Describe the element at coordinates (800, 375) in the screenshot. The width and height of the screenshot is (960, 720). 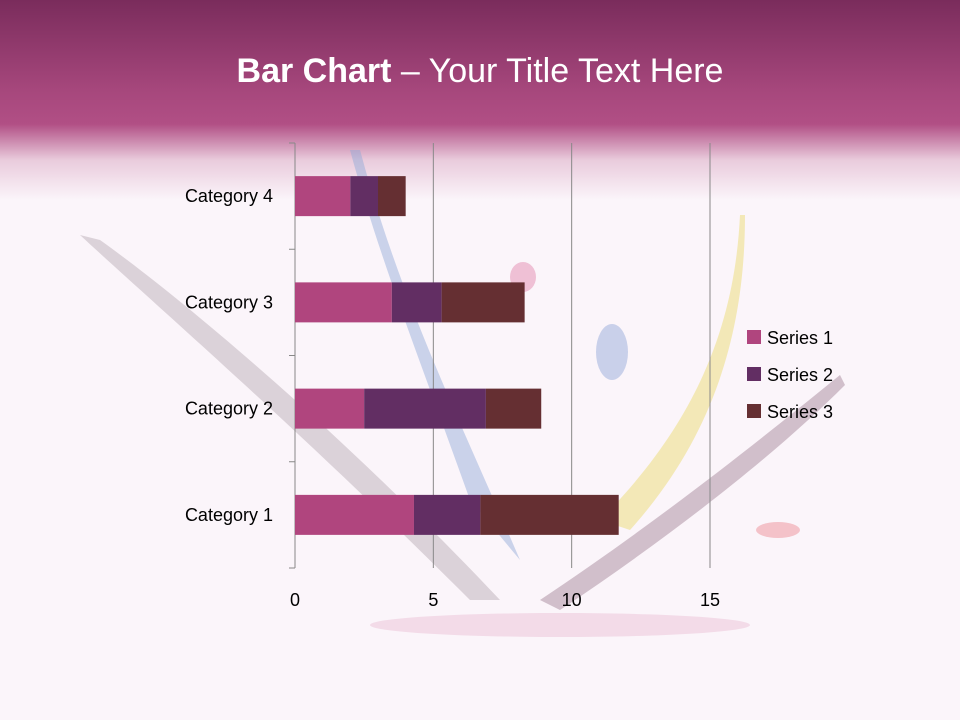
I see `legend-label: Series 2` at that location.